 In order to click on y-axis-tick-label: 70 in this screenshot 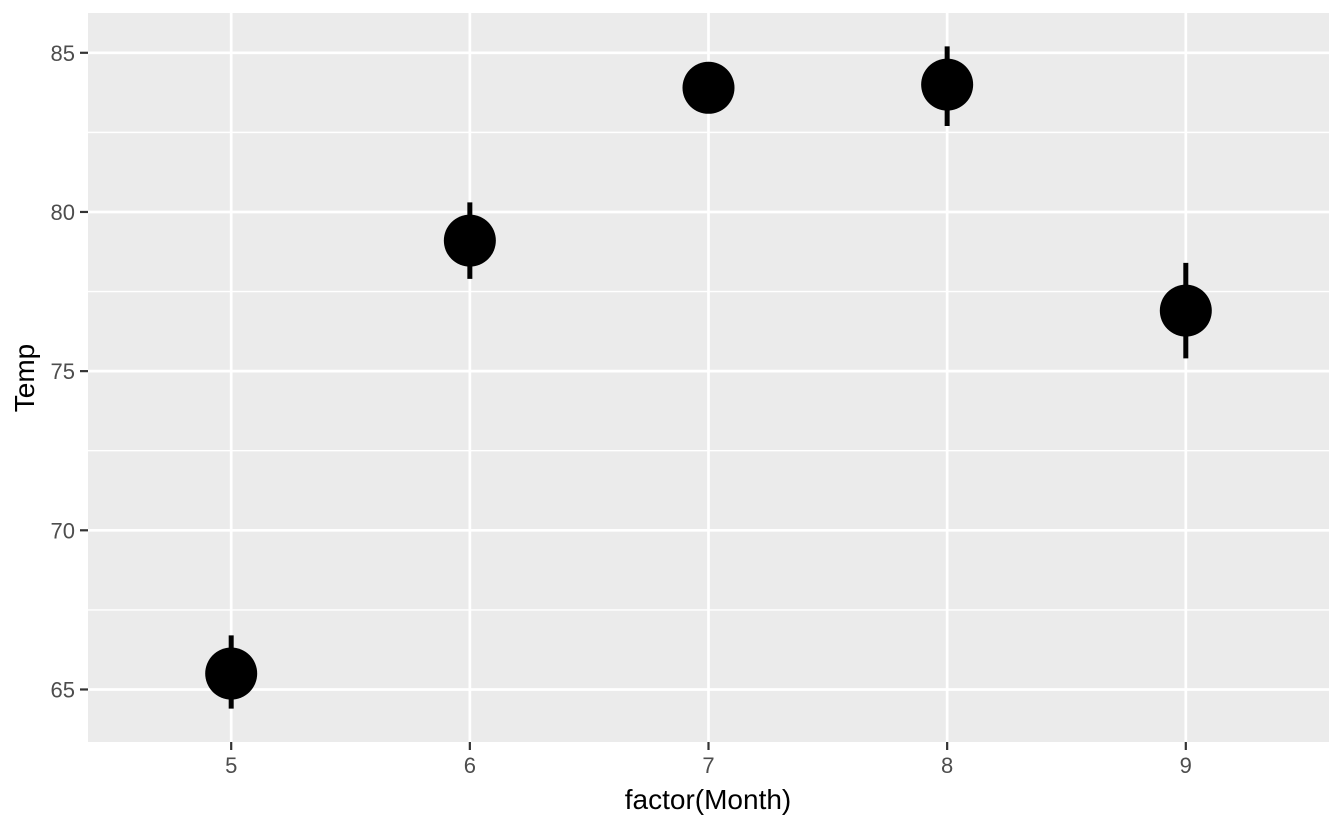, I will do `click(63, 530)`.